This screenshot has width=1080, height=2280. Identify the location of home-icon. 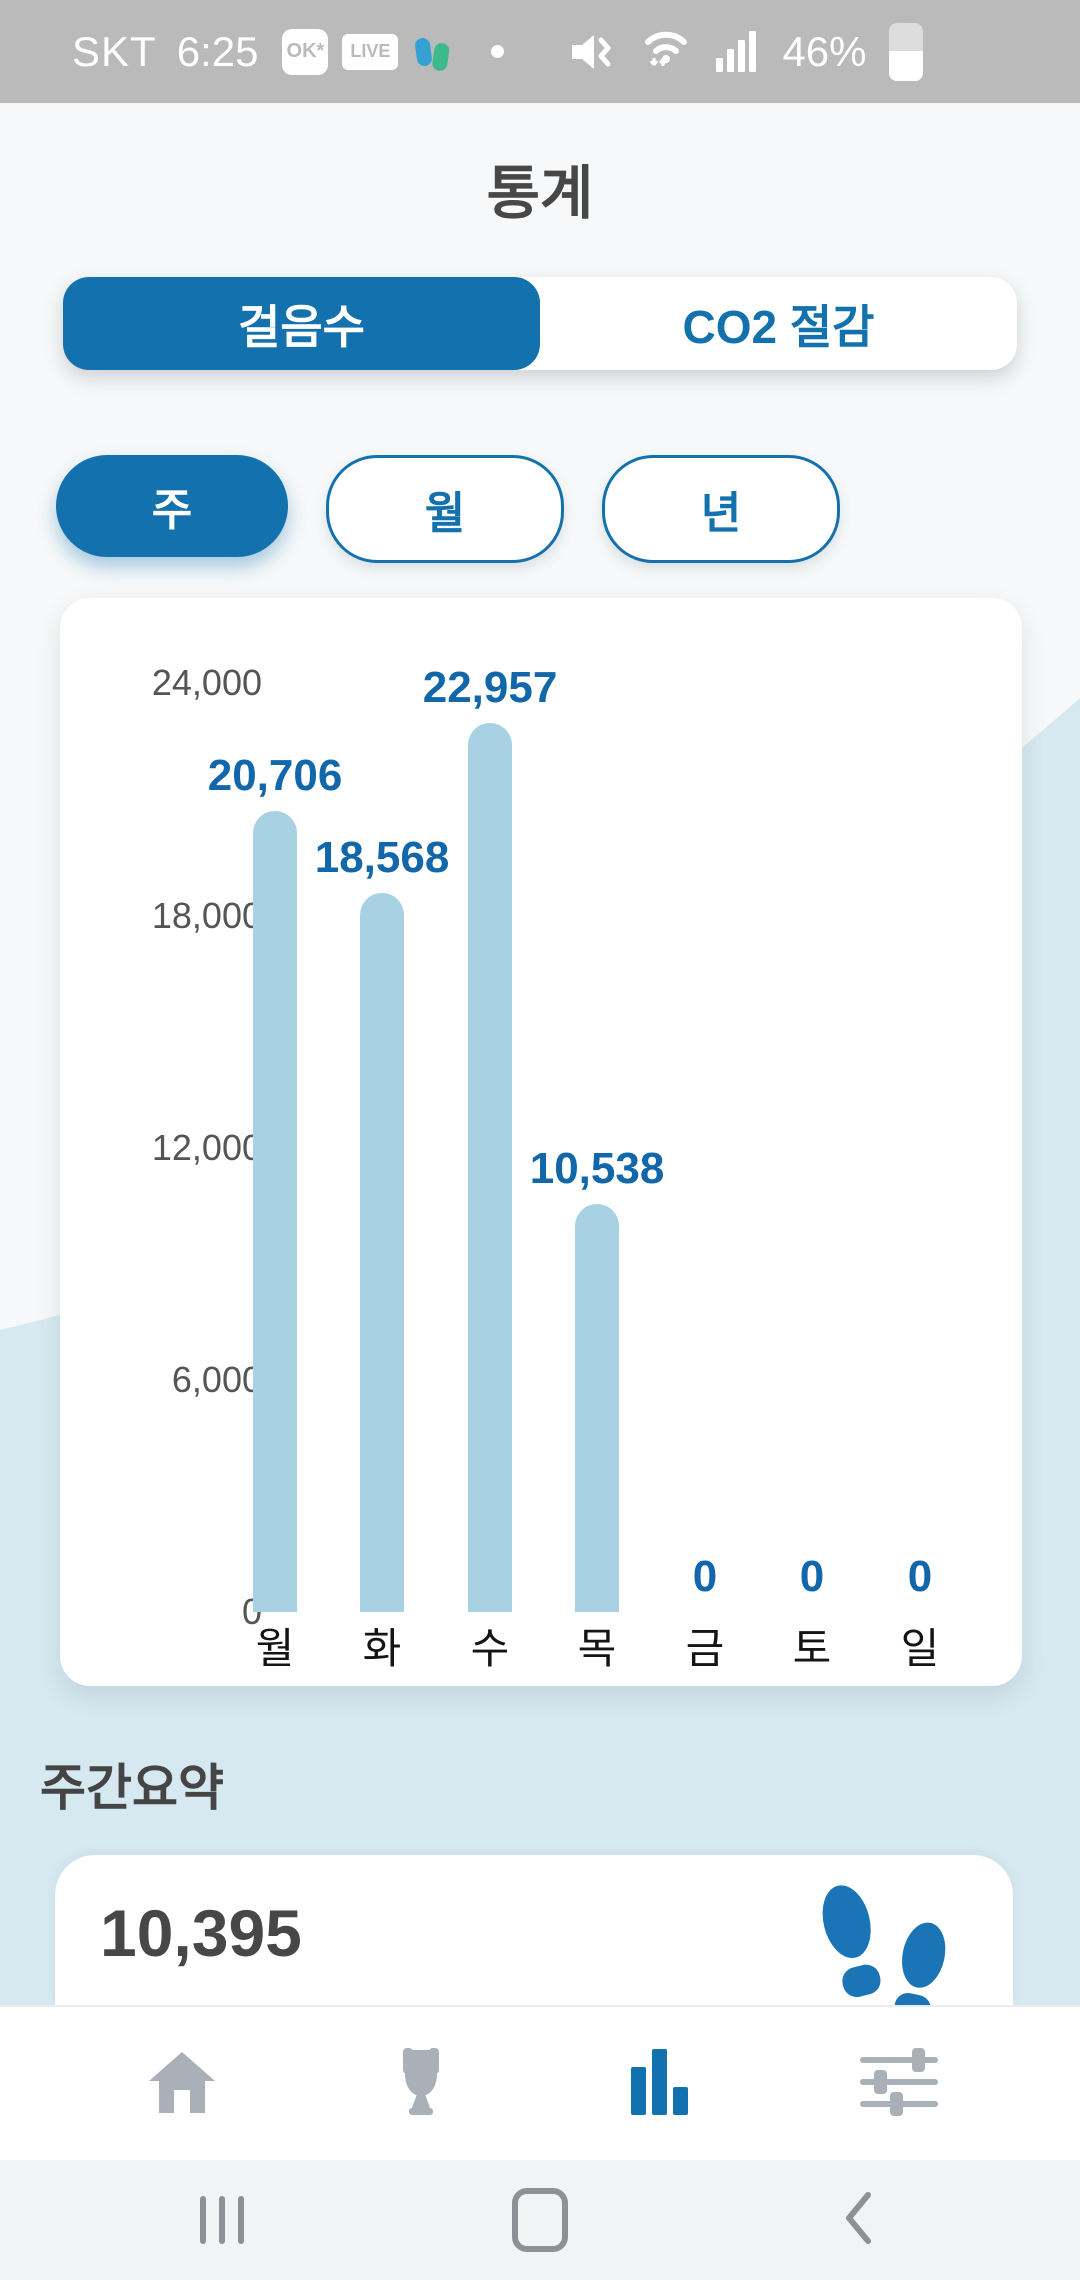
(182, 2084).